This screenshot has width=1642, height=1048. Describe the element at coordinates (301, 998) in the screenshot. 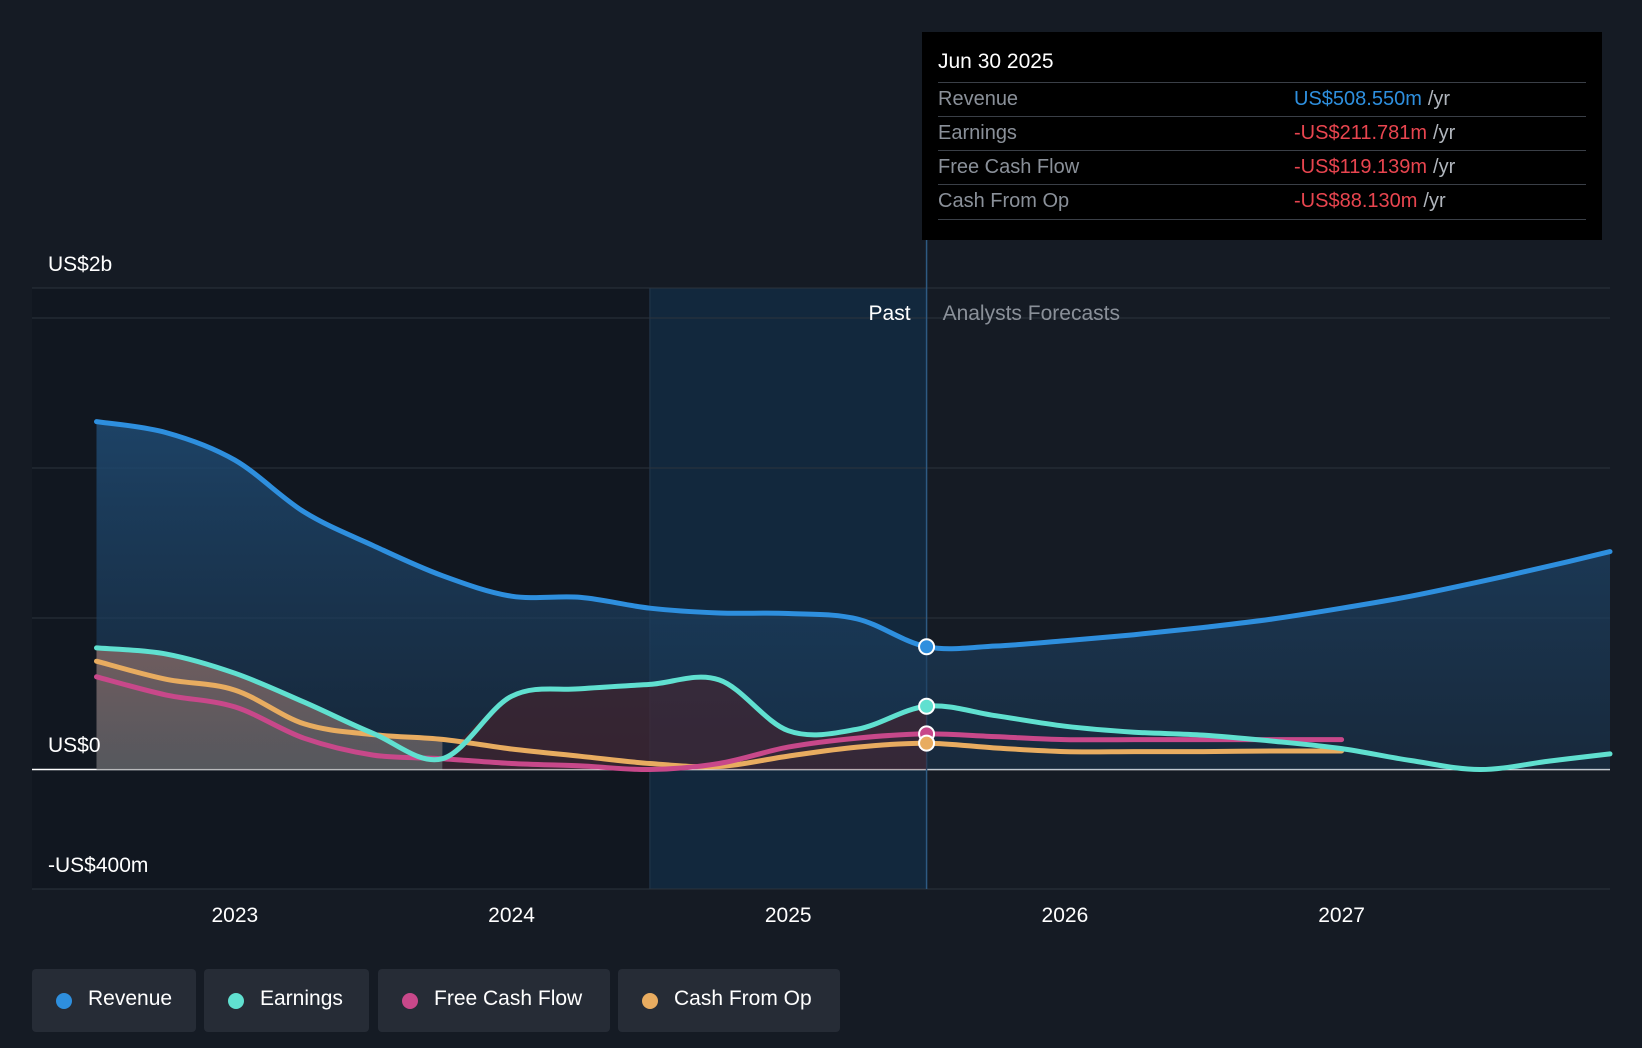

I see `legend-label: Earnings` at that location.